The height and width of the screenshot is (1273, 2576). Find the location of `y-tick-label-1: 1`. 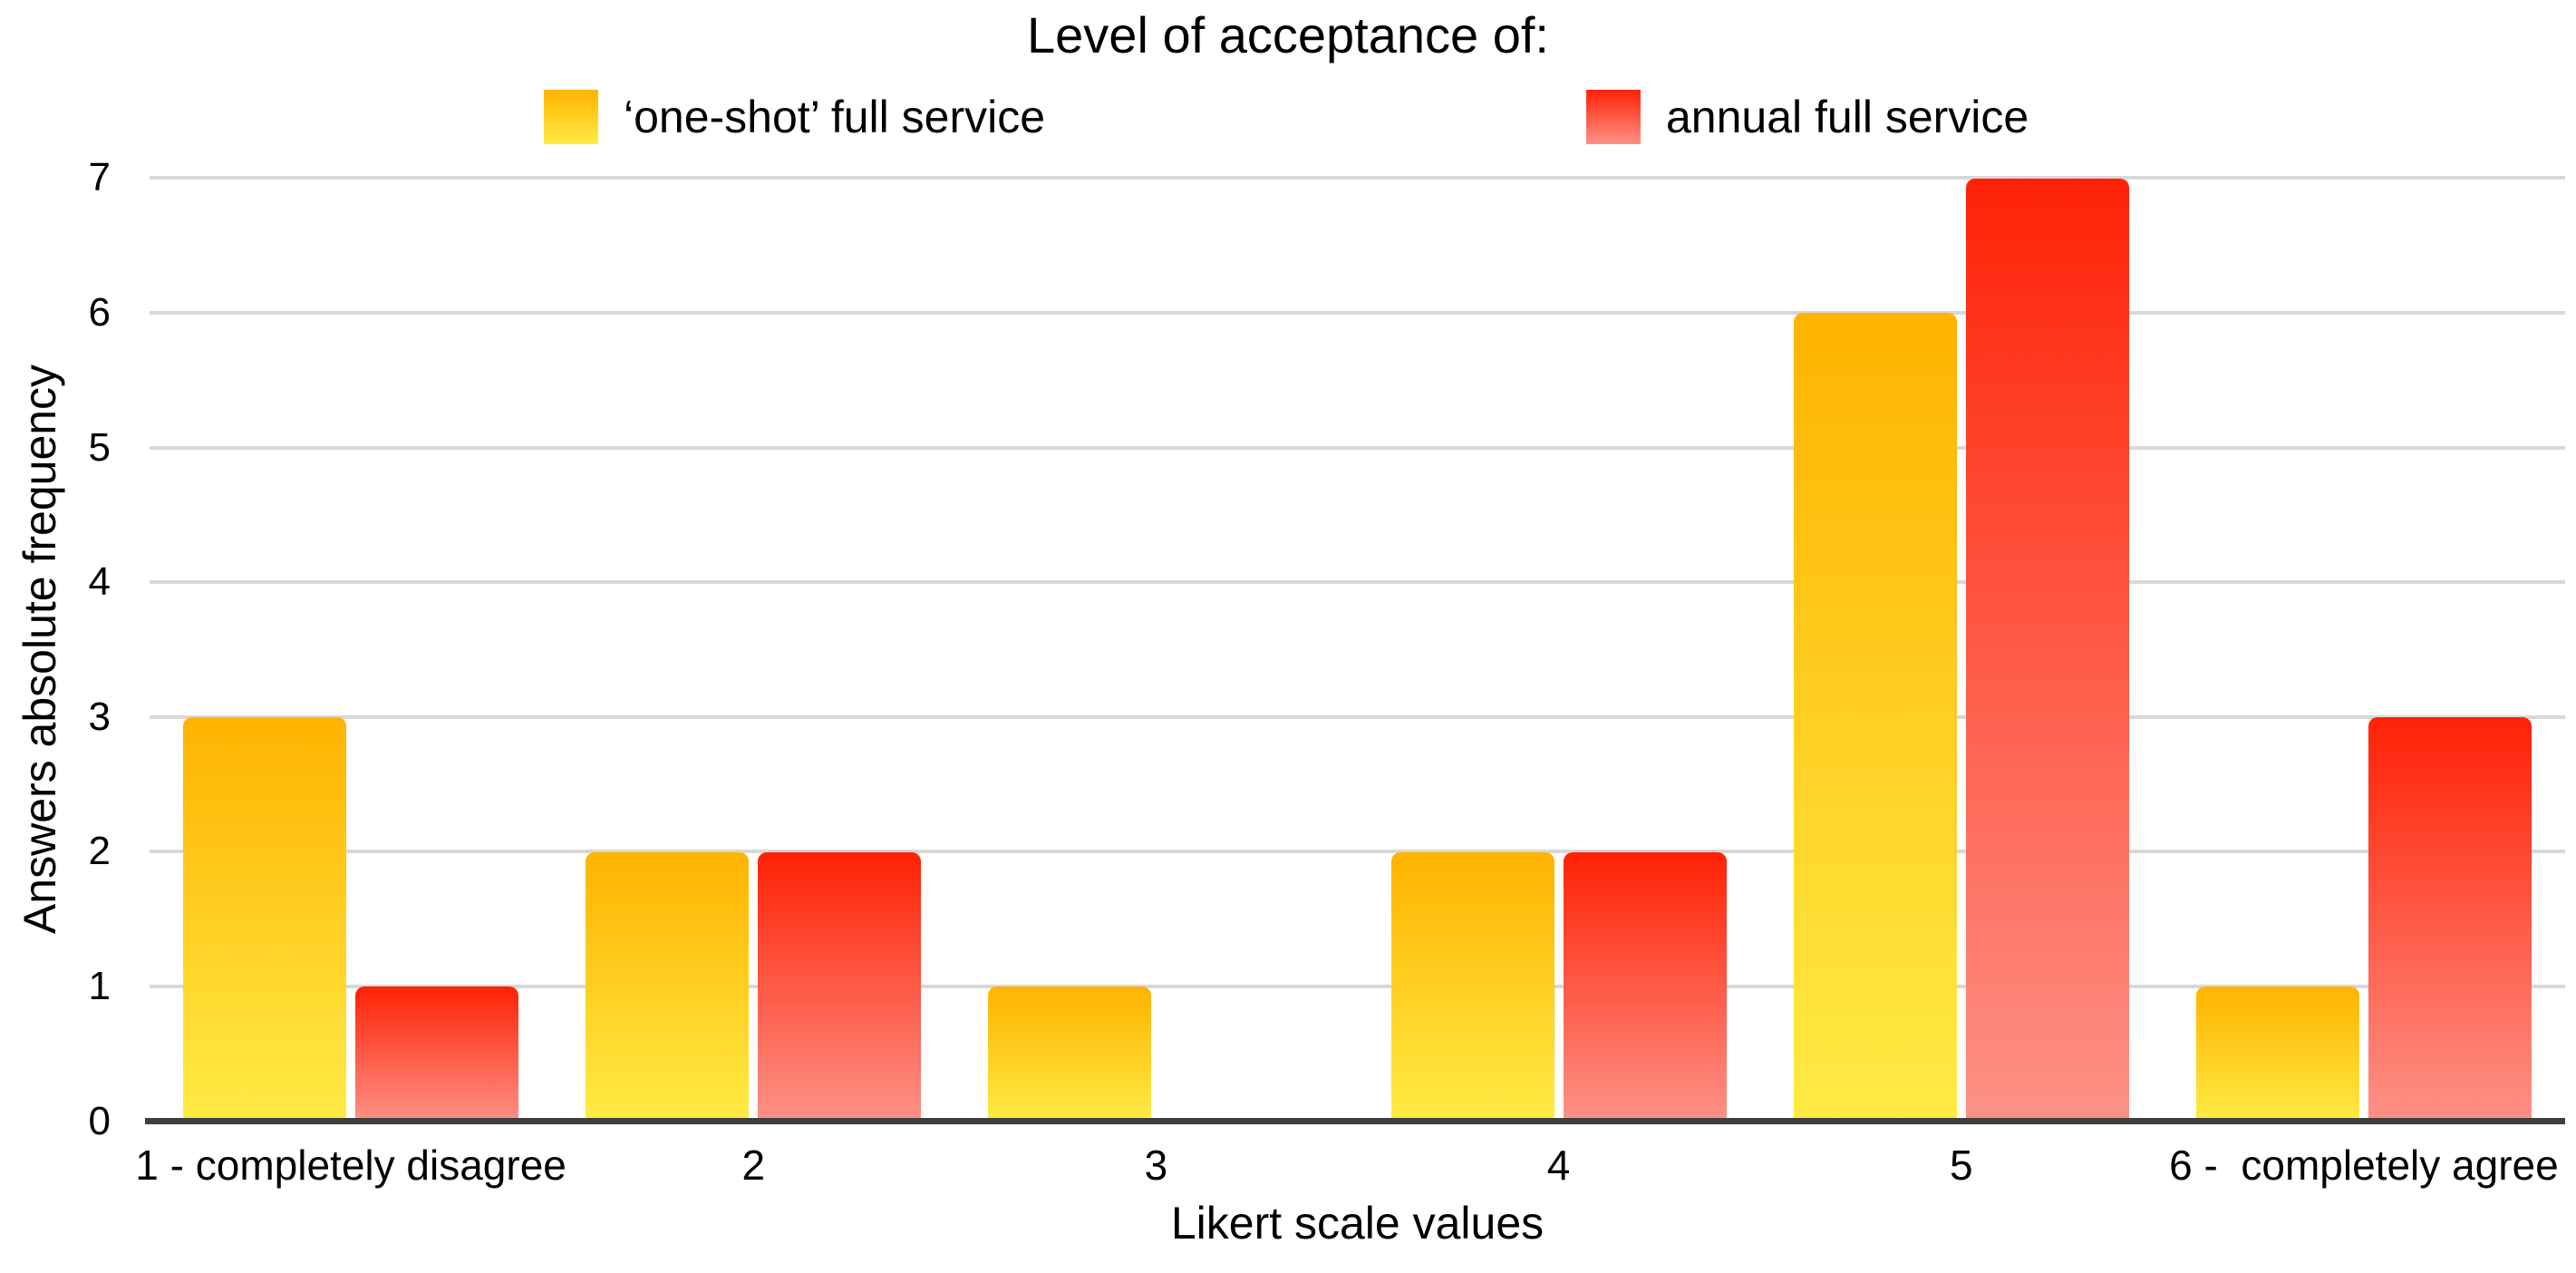

y-tick-label-1: 1 is located at coordinates (99, 985).